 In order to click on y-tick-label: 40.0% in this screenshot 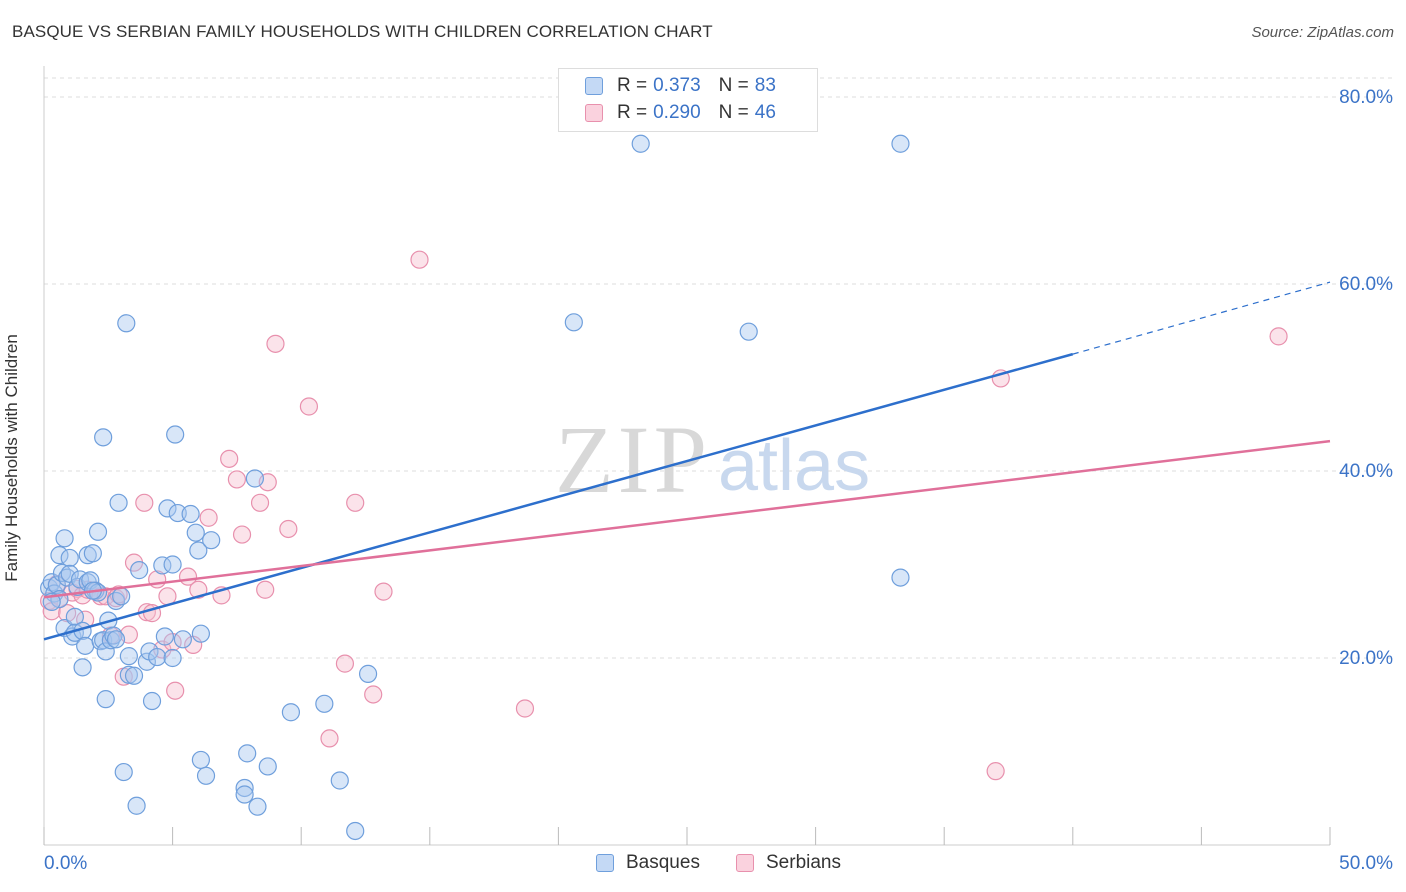, I will do `click(1366, 471)`.